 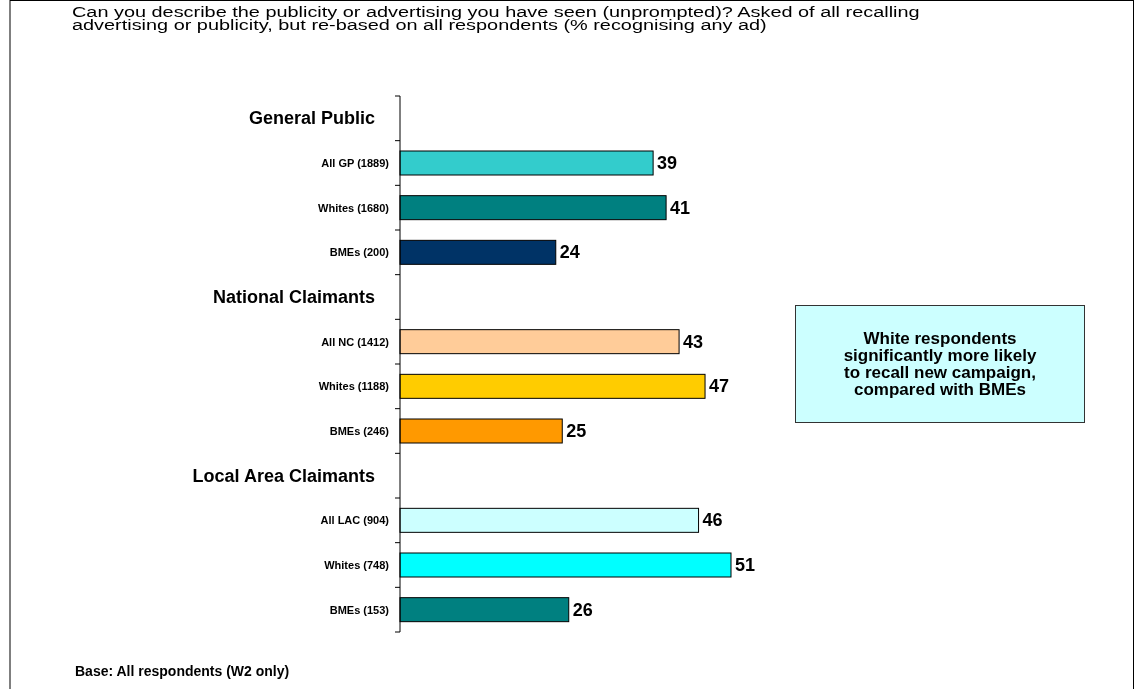 I want to click on text: Base: All respondents (W2 only), so click(x=182, y=671).